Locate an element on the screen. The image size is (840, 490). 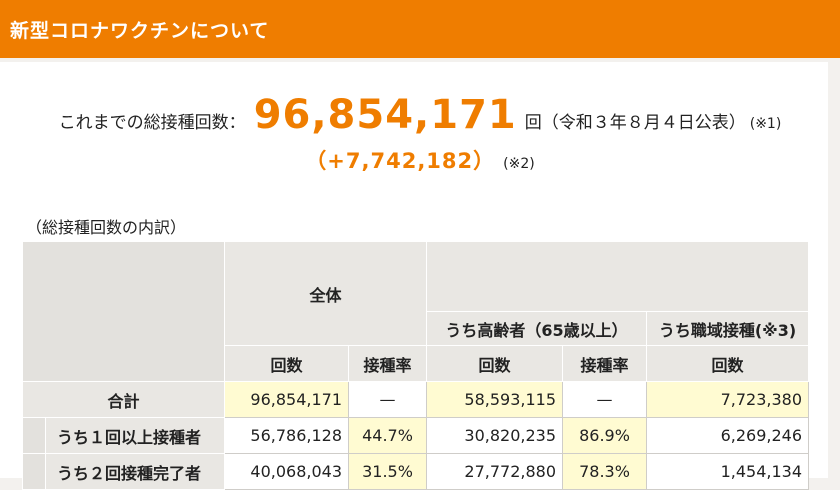
col-all-count: 回数 is located at coordinates (286, 363).